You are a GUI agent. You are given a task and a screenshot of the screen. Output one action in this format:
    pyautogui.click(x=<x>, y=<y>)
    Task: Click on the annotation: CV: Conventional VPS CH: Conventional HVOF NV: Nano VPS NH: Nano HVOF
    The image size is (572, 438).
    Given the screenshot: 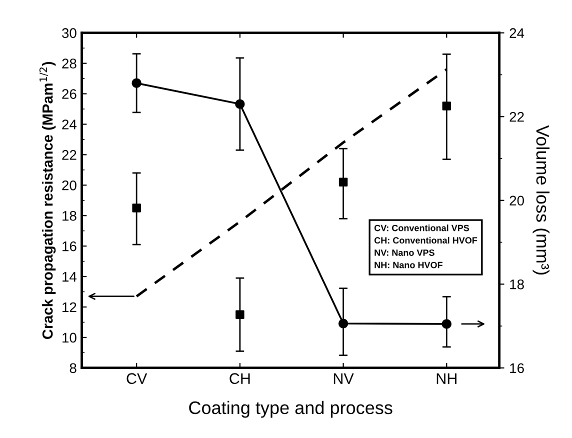 What is the action you would take?
    pyautogui.click(x=426, y=246)
    